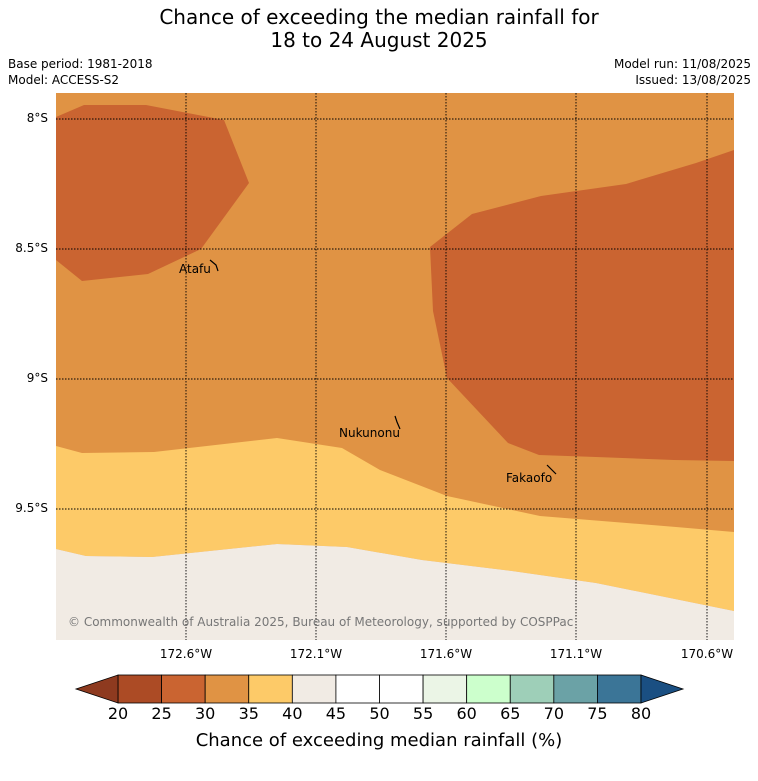  Describe the element at coordinates (37, 118) in the screenshot. I see `lat-label-8s: 8°S` at that location.